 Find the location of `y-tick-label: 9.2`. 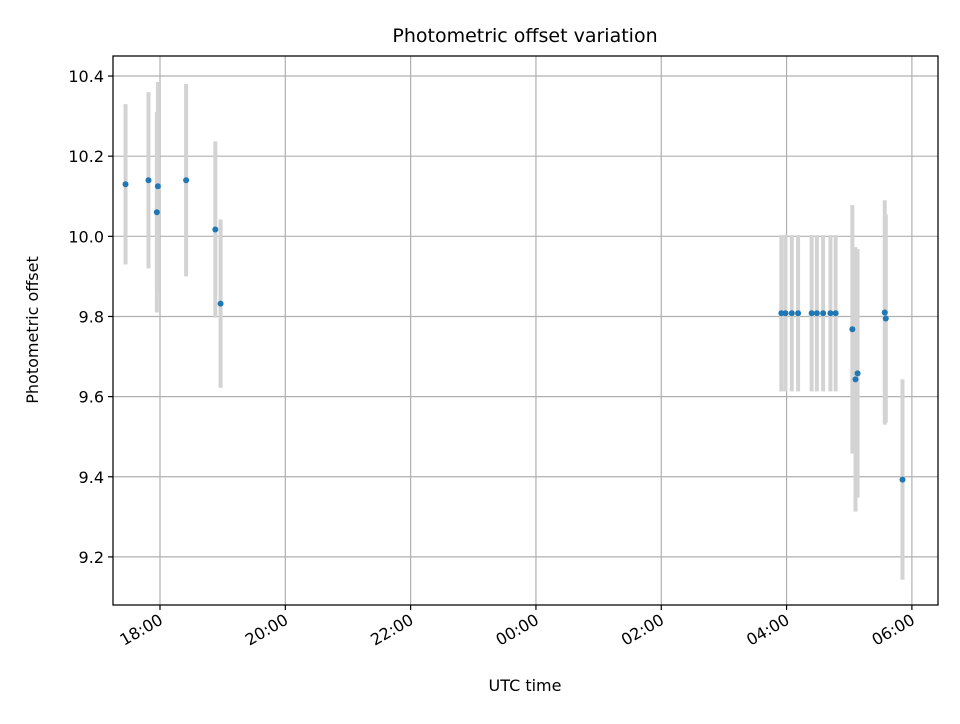

y-tick-label: 9.2 is located at coordinates (91, 557).